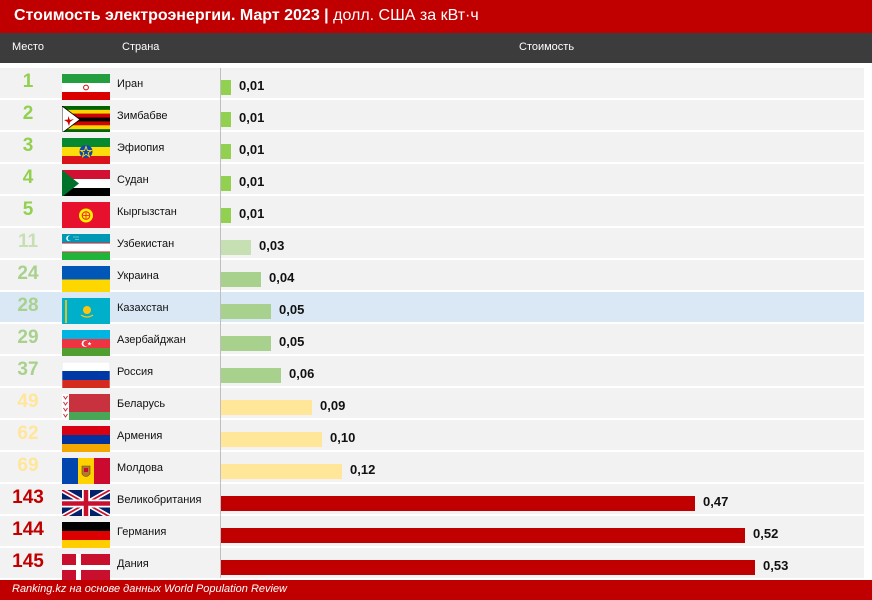  Describe the element at coordinates (133, 180) in the screenshot. I see `country-label: Судан` at that location.